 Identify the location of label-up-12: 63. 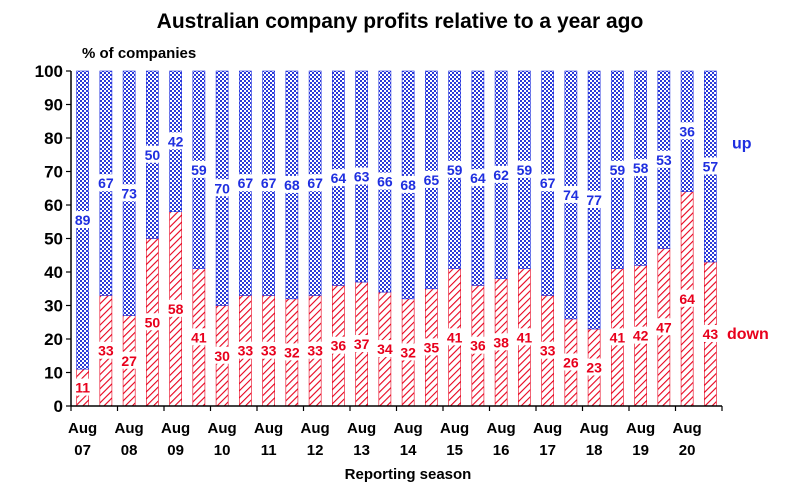
(362, 177).